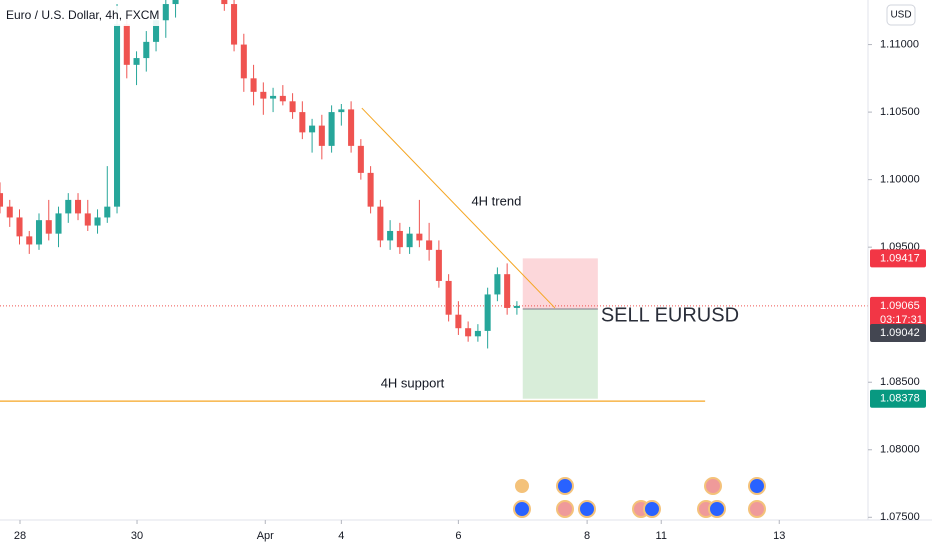  I want to click on x-tick-label: 4, so click(341, 536).